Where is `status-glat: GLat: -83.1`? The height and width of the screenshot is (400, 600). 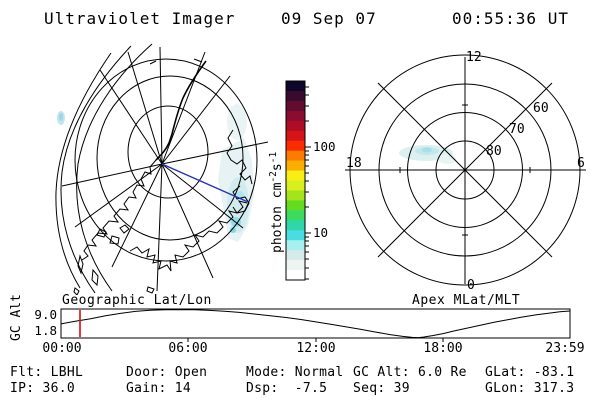 status-glat: GLat: -83.1 is located at coordinates (530, 372).